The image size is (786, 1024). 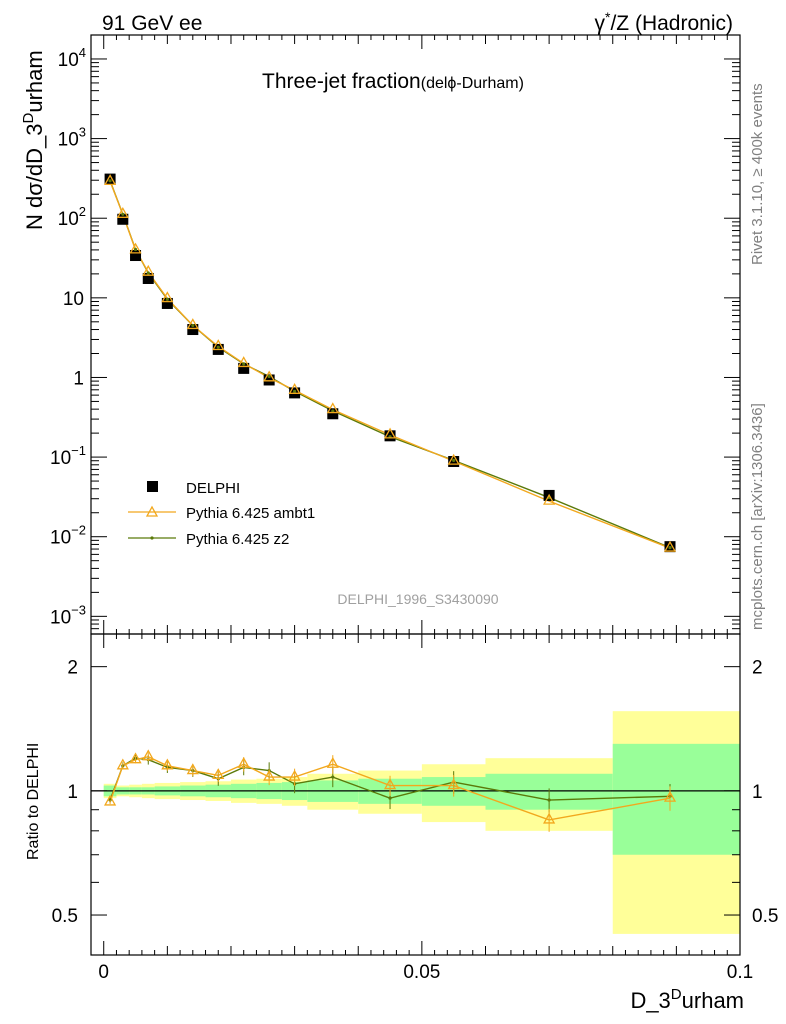 What do you see at coordinates (687, 999) in the screenshot?
I see `x-axis-label: D_3Durham` at bounding box center [687, 999].